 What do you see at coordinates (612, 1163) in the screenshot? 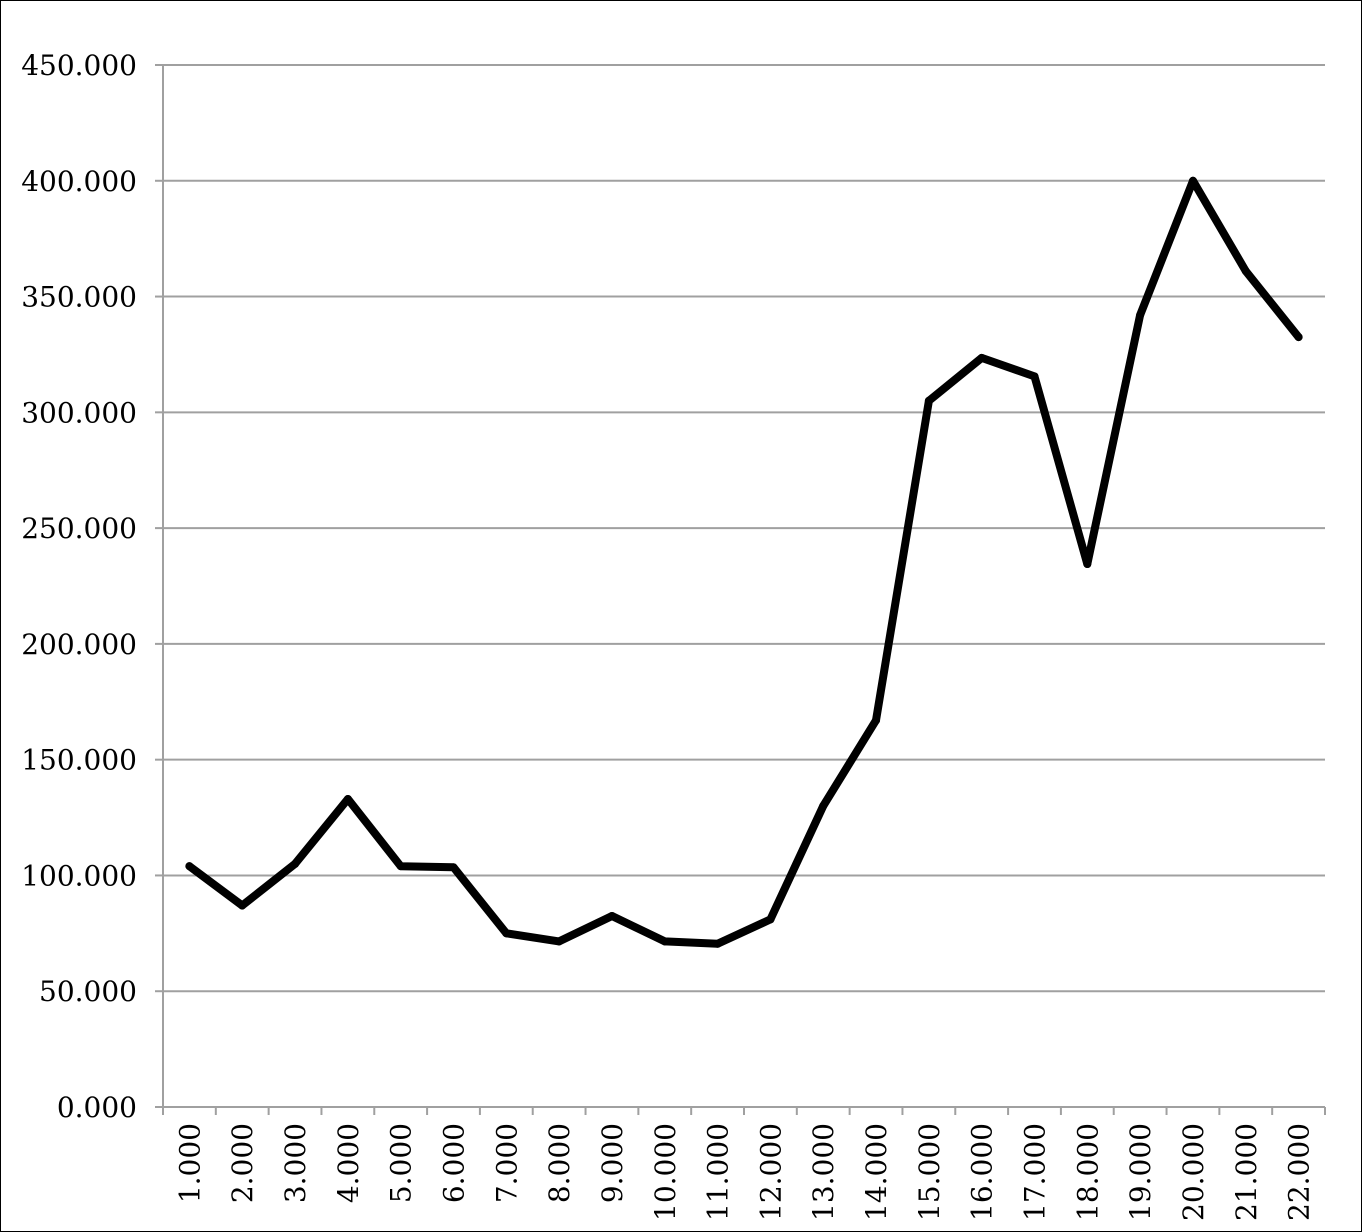
I see `x-tick-label: 9.000` at bounding box center [612, 1163].